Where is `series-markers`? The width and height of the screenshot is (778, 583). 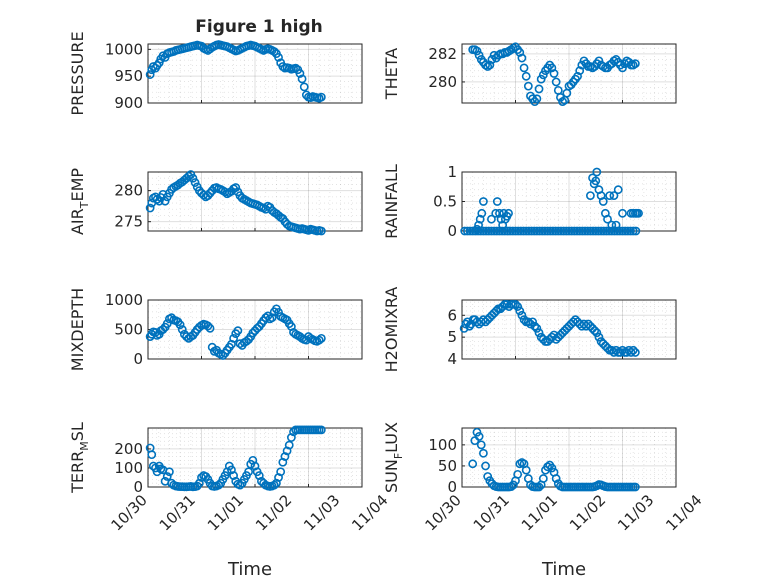
series-markers is located at coordinates (235, 203).